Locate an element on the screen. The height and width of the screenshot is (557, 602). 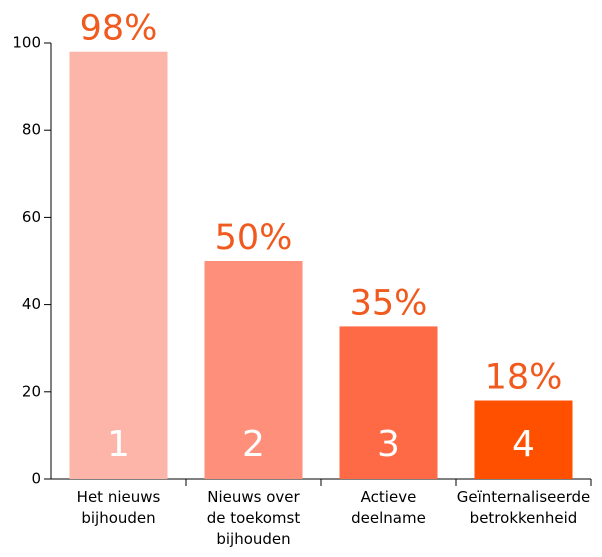
y-tick-label: 60 is located at coordinates (31, 217).